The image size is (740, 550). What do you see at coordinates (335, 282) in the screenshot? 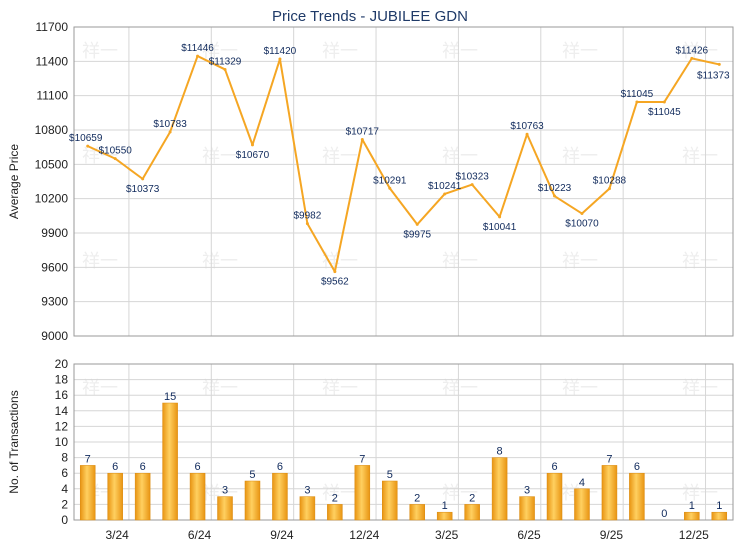
I see `price-point-label: $9562` at bounding box center [335, 282].